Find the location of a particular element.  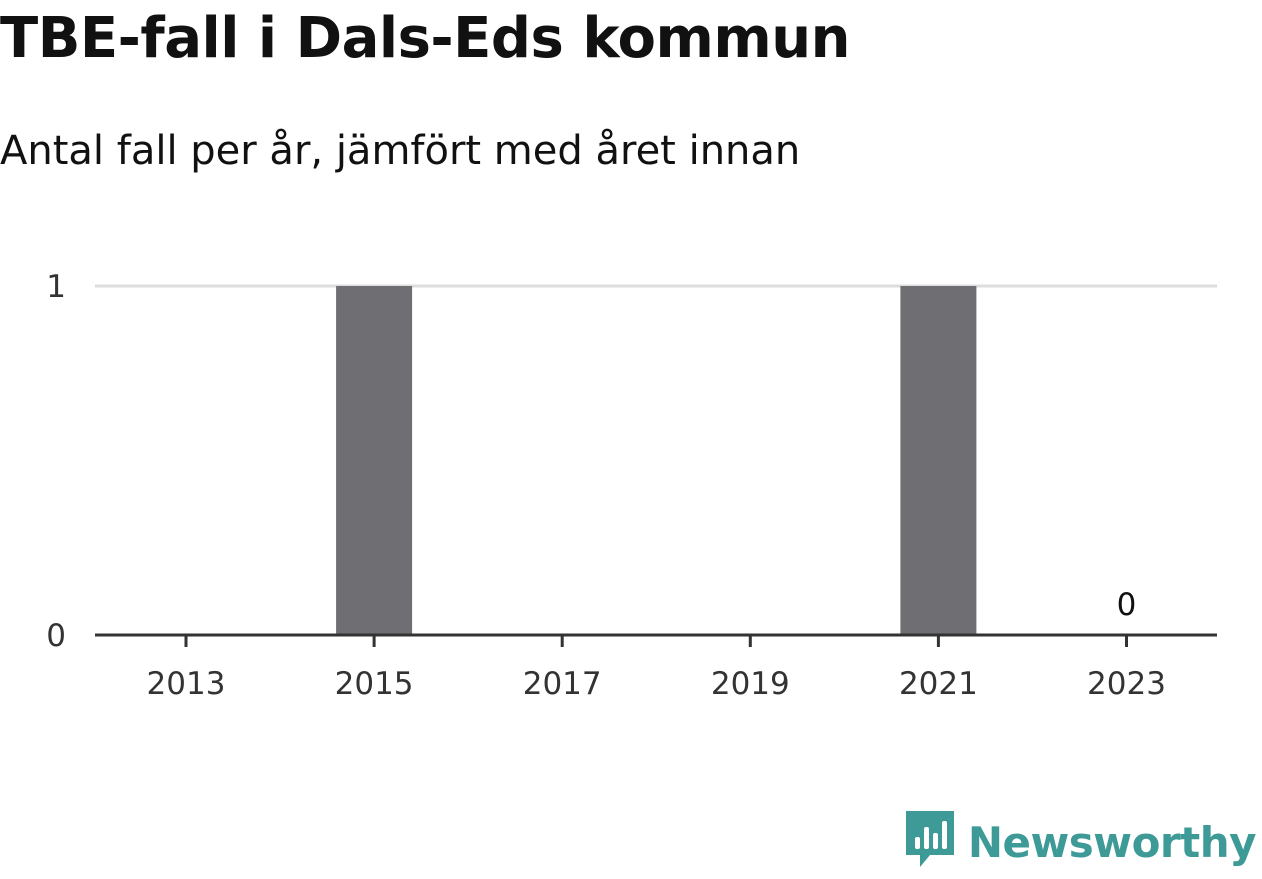

data-labels: 0 is located at coordinates (1127, 605).